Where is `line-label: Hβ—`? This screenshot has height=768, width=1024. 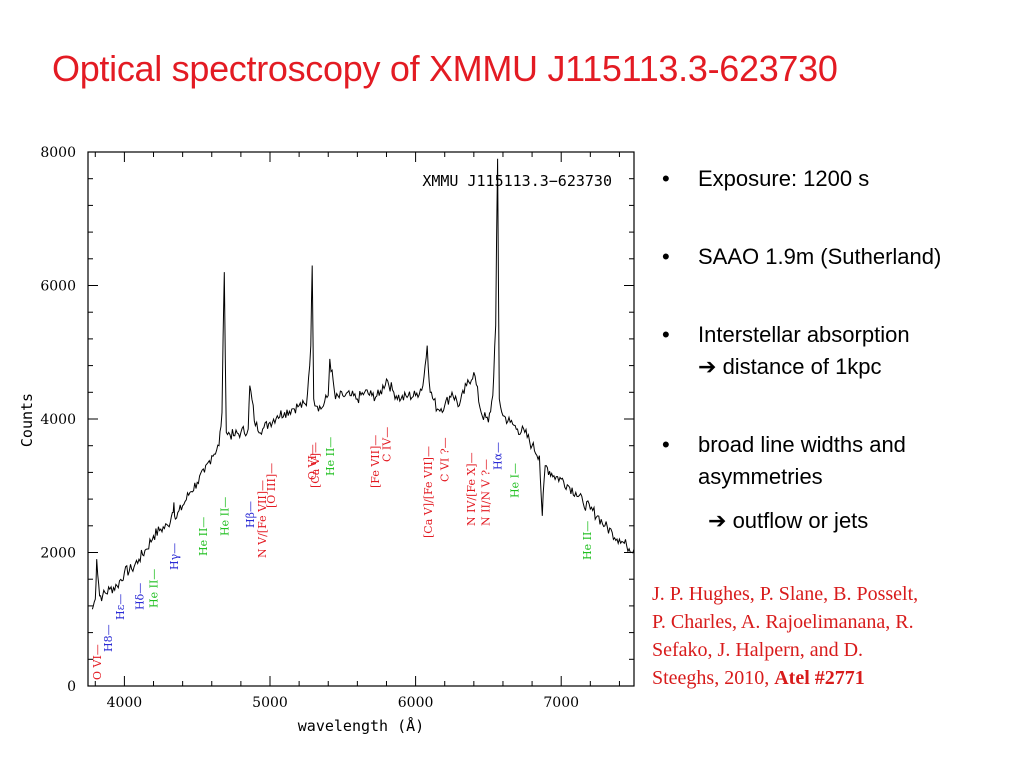 line-label: Hβ— is located at coordinates (250, 514).